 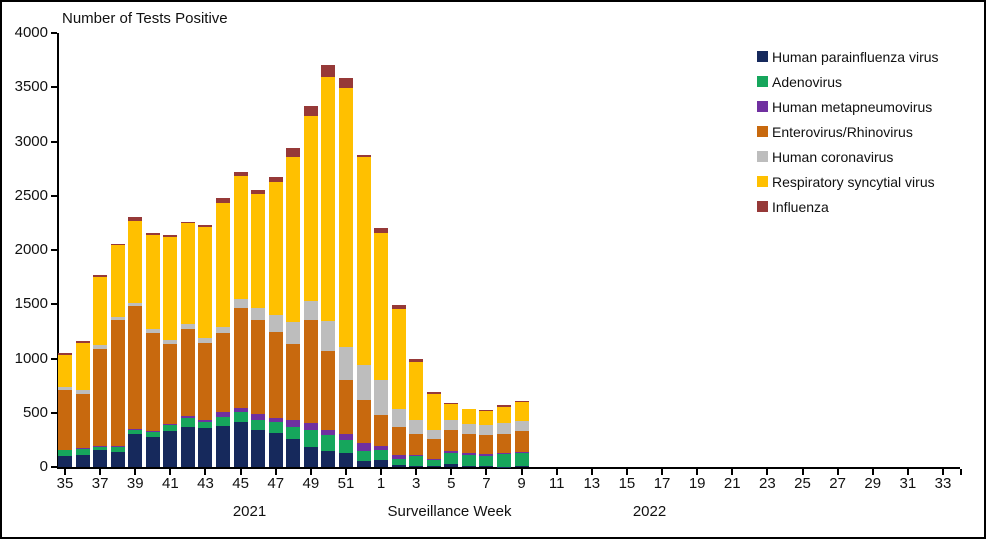 What do you see at coordinates (848, 206) in the screenshot?
I see `legend-item-influenza: Influenza` at bounding box center [848, 206].